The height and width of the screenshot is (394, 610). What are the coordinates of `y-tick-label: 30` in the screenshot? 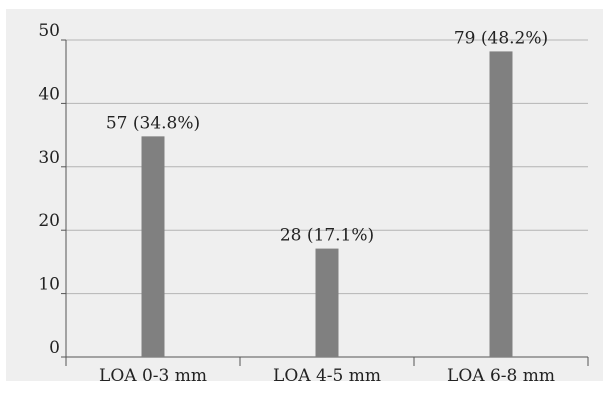 It's located at (49, 158).